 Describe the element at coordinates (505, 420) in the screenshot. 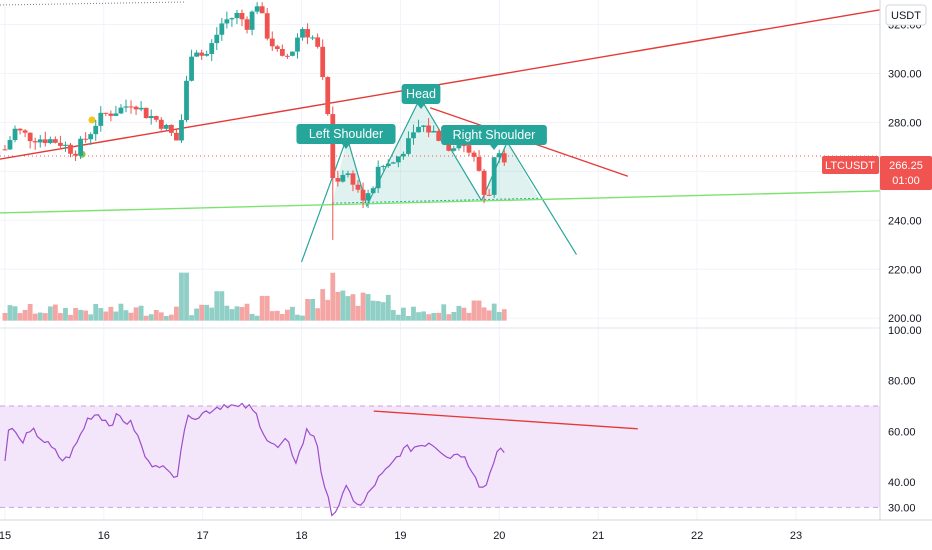

I see `rsi-divergence-line` at that location.